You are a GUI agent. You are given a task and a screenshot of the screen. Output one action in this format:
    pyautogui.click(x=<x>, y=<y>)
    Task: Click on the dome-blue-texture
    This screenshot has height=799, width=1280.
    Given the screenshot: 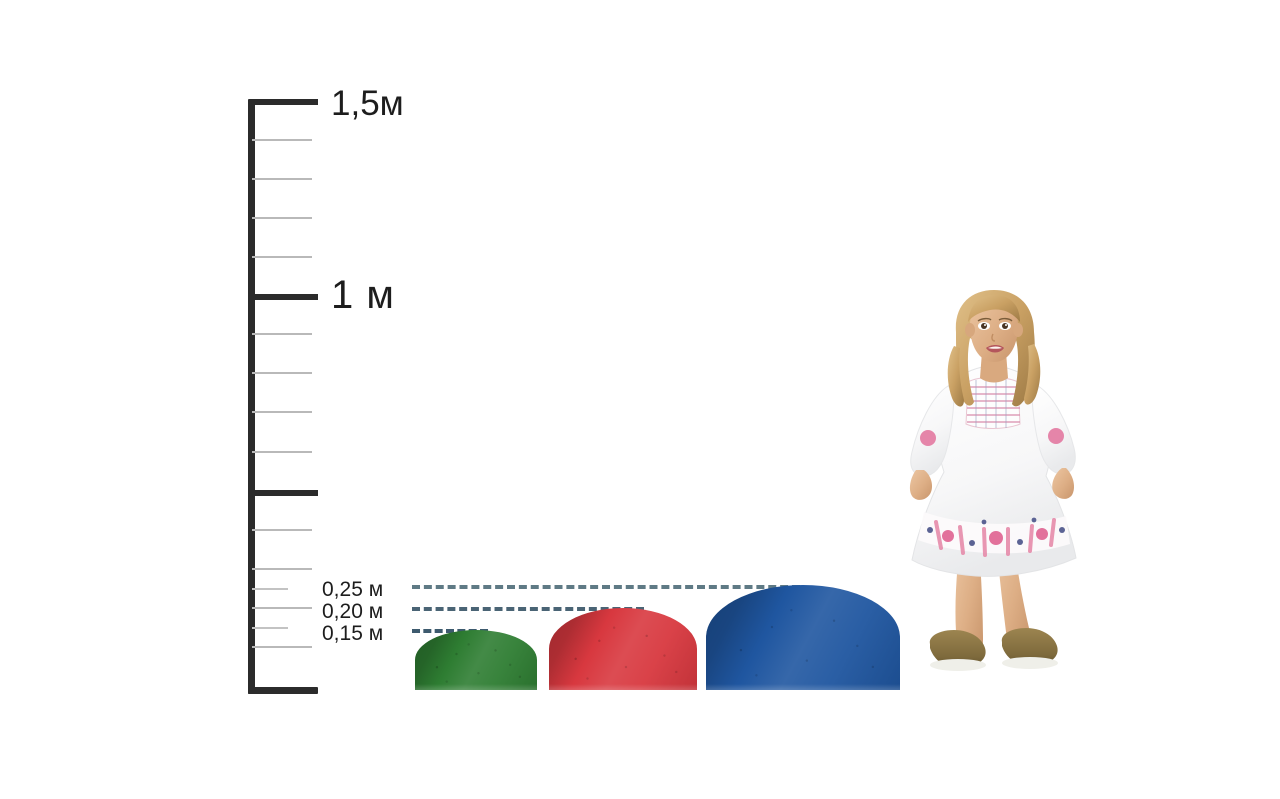 What is the action you would take?
    pyautogui.click(x=803, y=637)
    